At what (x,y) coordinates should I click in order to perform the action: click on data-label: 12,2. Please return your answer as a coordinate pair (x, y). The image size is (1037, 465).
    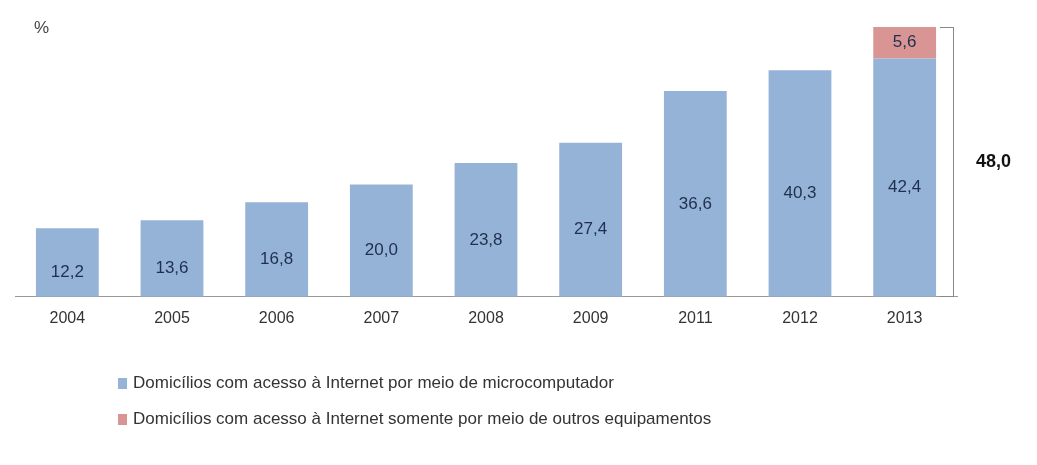
    Looking at the image, I should click on (67, 272).